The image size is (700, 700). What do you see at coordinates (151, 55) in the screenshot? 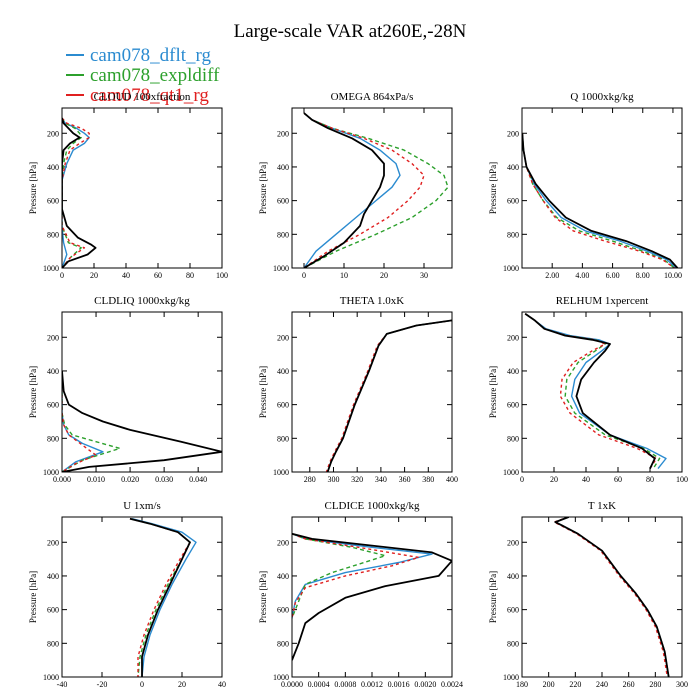
I see `legend-label-0: cam078_dflt_rg` at bounding box center [151, 55].